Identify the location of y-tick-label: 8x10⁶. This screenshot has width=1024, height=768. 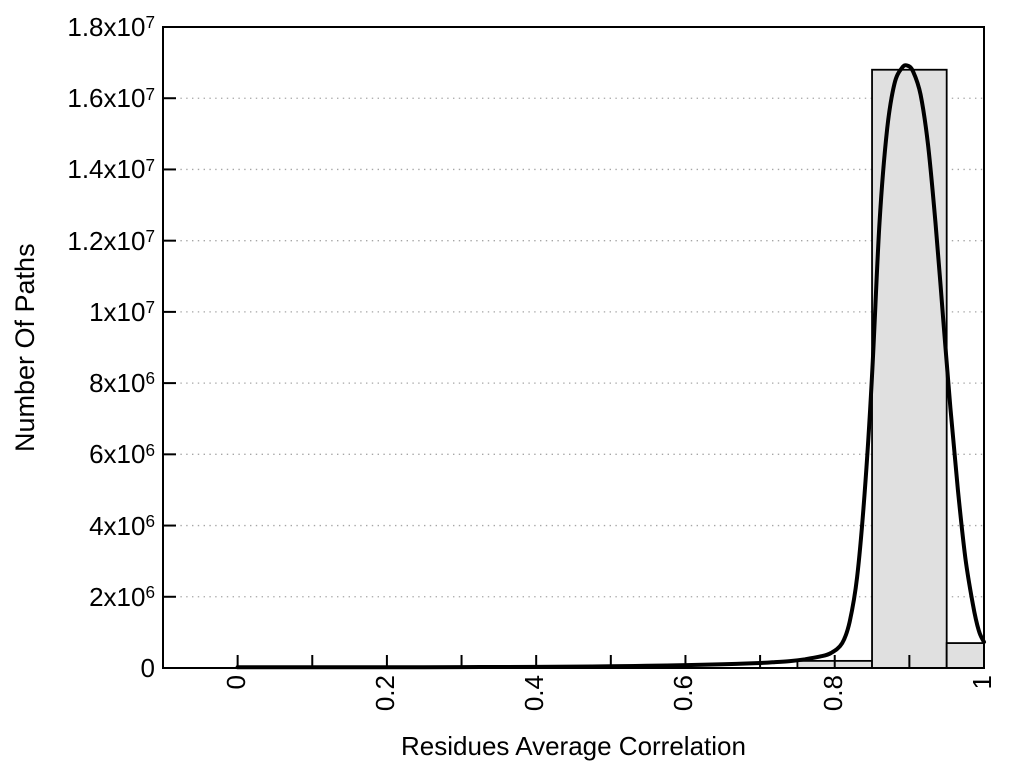
(122, 383).